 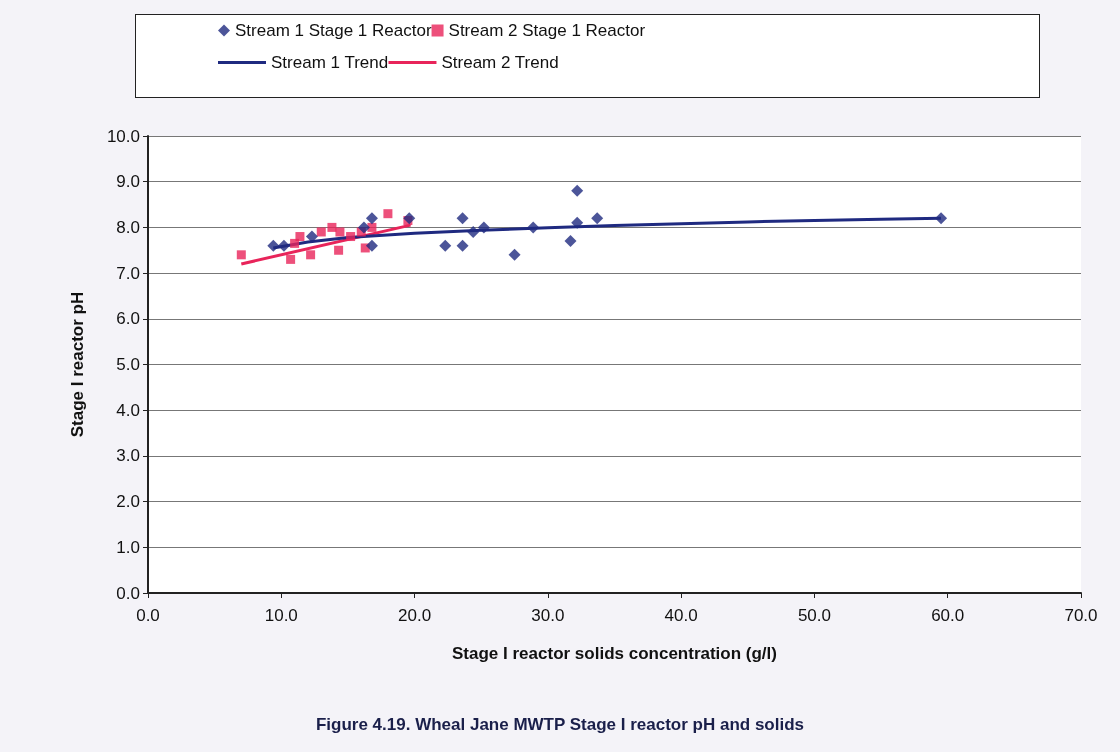 What do you see at coordinates (681, 615) in the screenshot?
I see `x-tick-label: 40.0` at bounding box center [681, 615].